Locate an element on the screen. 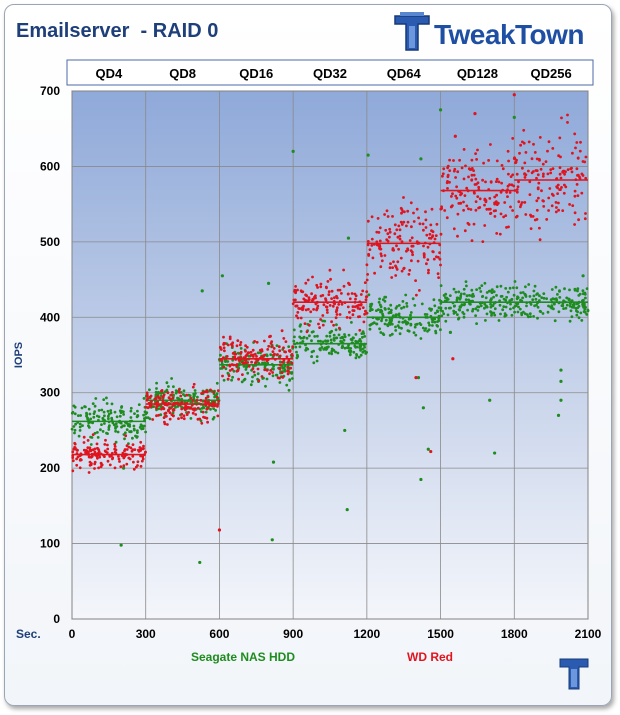 Image resolution: width=620 pixels, height=715 pixels. y-tick-label: 300 is located at coordinates (50, 393).